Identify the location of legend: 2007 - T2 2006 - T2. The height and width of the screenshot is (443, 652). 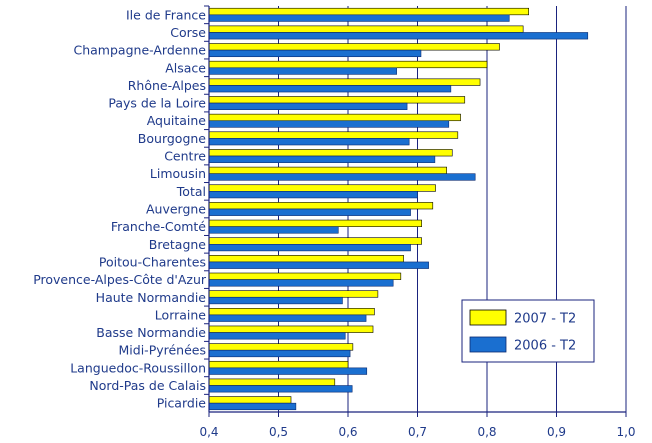
(528, 331).